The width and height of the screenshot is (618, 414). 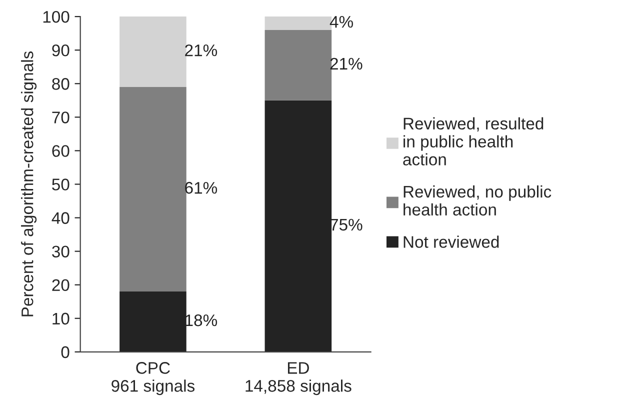 I want to click on y-tick-label: 70, so click(x=61, y=118).